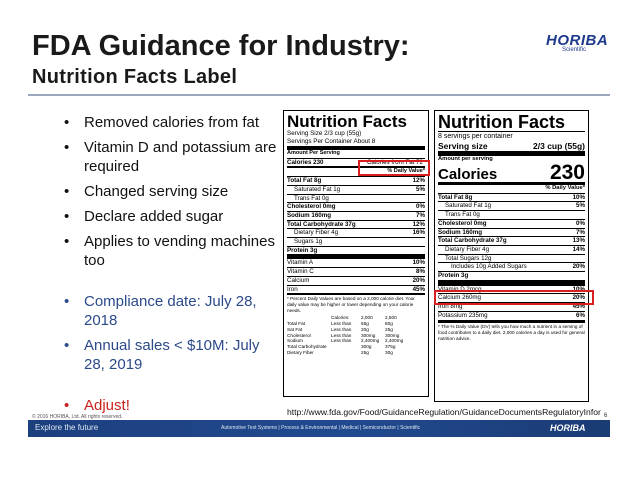 This screenshot has height=493, width=638. What do you see at coordinates (511, 197) in the screenshot?
I see `nutrient-row: Total Fat 8g 10%` at bounding box center [511, 197].